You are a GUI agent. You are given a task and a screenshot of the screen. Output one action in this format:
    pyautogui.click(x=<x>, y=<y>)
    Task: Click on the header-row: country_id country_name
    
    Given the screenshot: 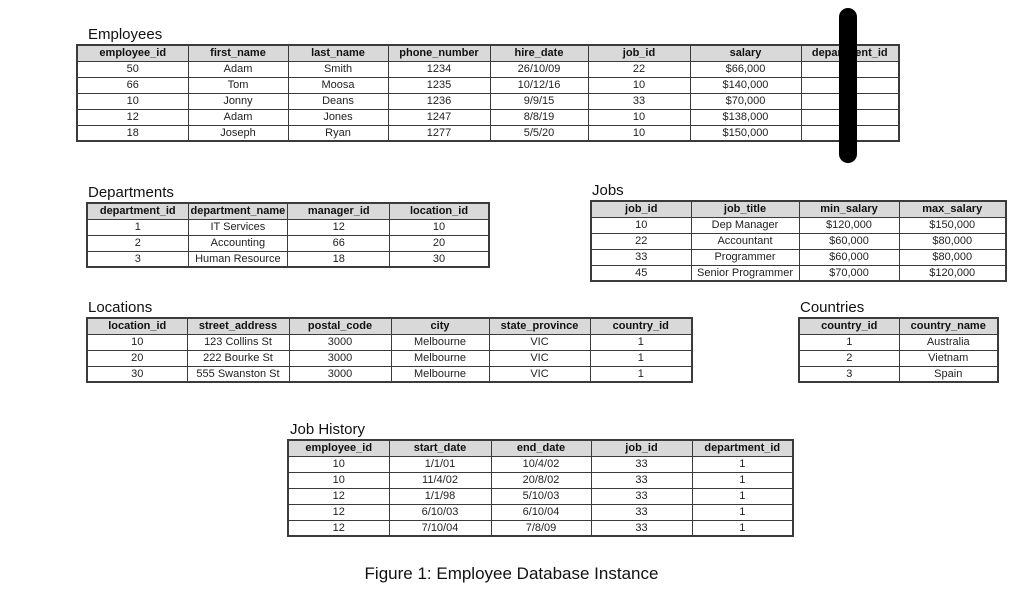 What is the action you would take?
    pyautogui.click(x=898, y=326)
    